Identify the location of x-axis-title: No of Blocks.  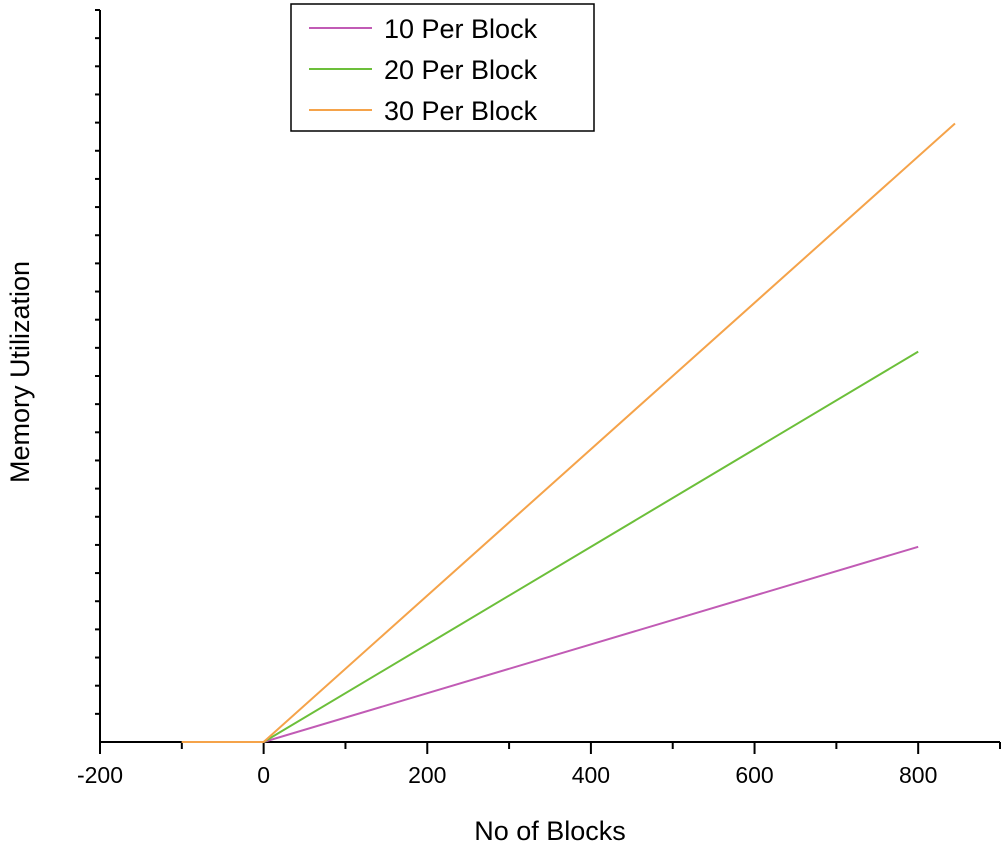
(550, 831).